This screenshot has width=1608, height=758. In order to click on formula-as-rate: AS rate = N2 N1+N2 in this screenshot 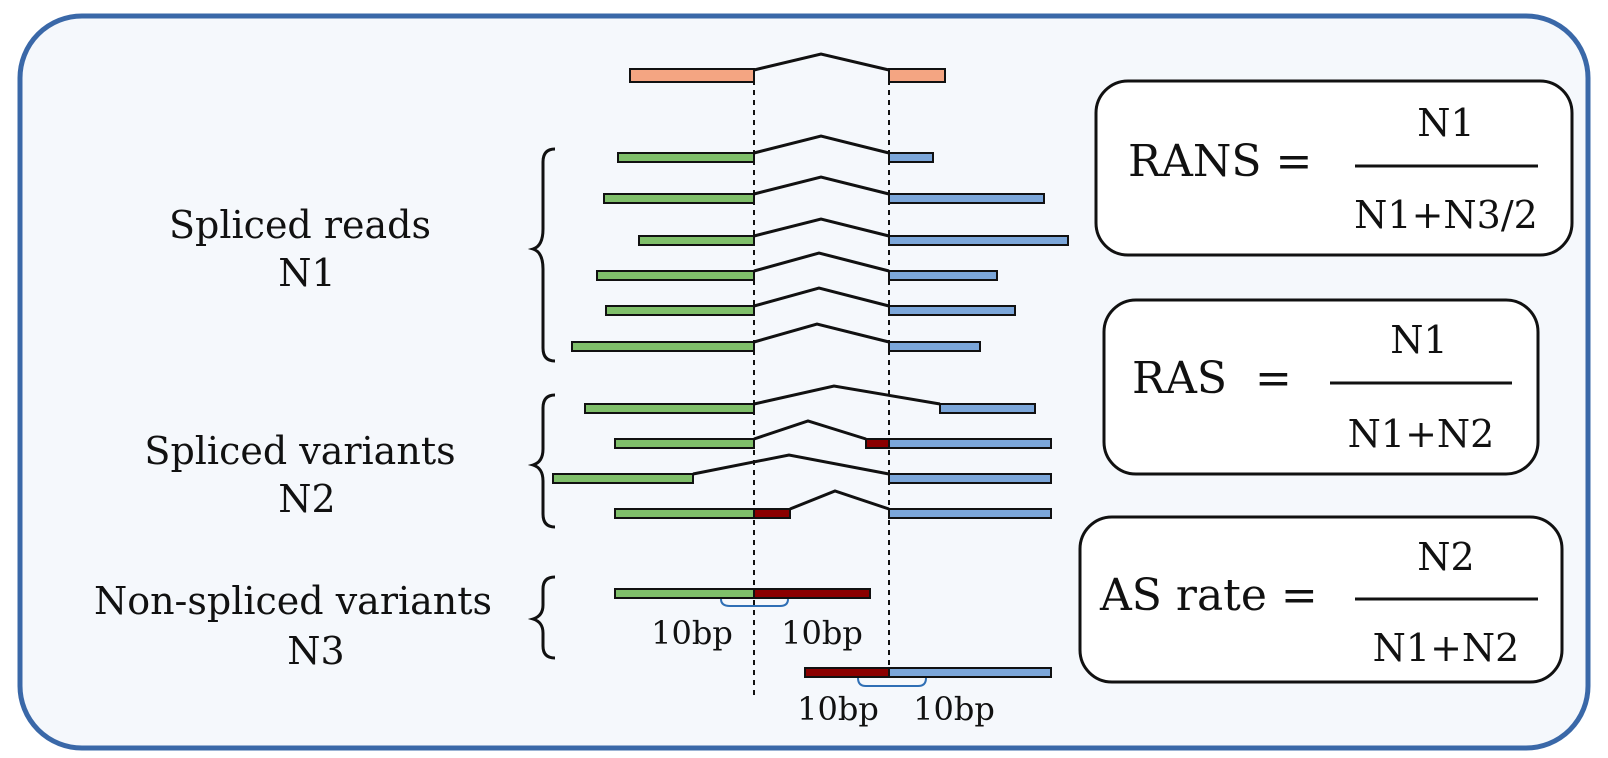, I will do `click(1321, 599)`.